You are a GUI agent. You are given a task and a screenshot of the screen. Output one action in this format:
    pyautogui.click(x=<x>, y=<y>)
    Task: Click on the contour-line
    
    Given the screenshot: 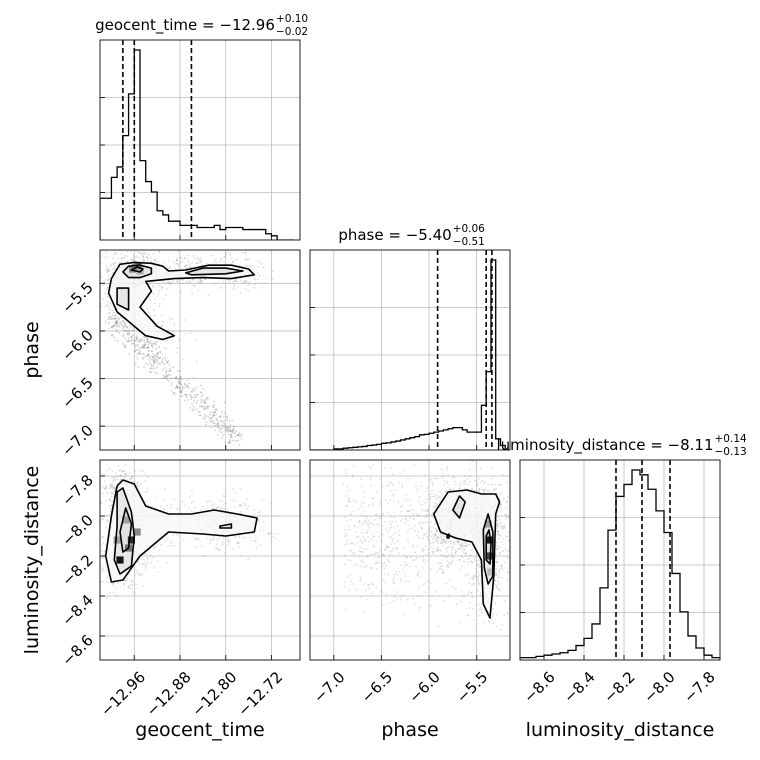 What is the action you would take?
    pyautogui.click(x=214, y=271)
    